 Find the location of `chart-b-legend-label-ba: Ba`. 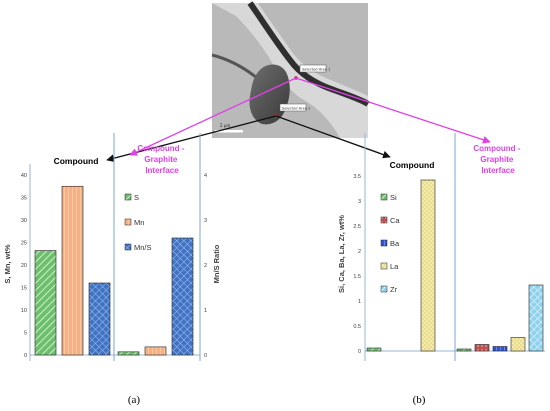

chart-b-legend-label-ba: Ba is located at coordinates (395, 243).